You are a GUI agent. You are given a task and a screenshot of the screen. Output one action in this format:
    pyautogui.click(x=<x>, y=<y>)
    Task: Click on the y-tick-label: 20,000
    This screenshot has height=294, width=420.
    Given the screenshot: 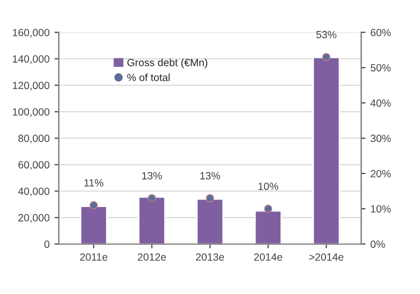 What is the action you would take?
    pyautogui.click(x=34, y=218)
    